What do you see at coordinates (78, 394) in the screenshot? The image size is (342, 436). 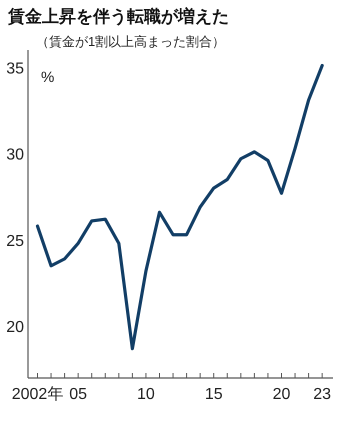 I see `x-tick-label: 05` at bounding box center [78, 394].